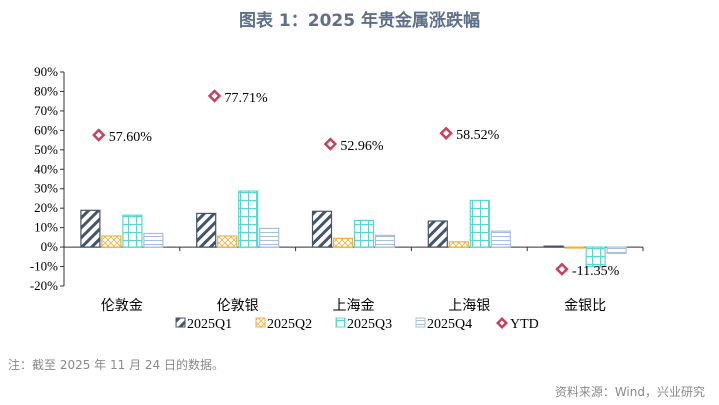  I want to click on y-tick-label: 20%, so click(46, 207).